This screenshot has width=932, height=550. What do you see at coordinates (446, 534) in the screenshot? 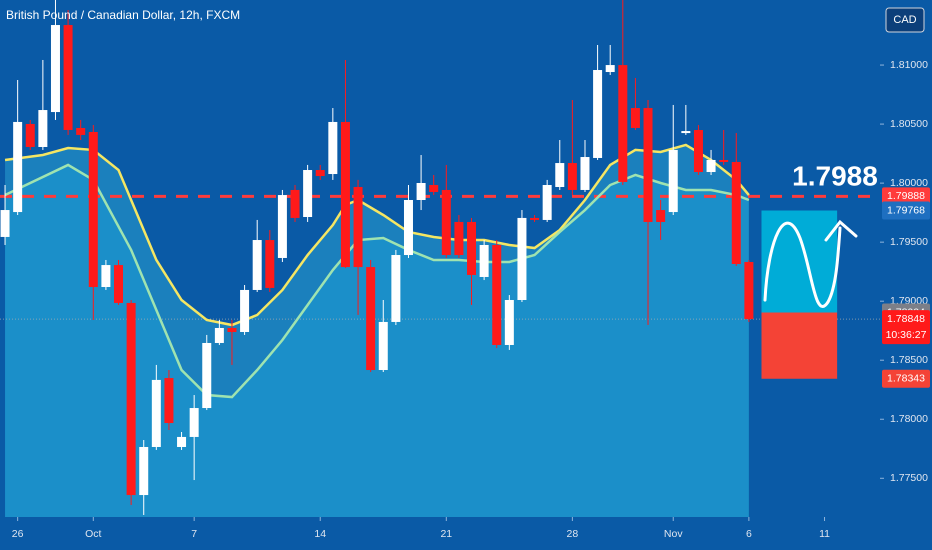
I see `x-tick-label: 21` at bounding box center [446, 534].